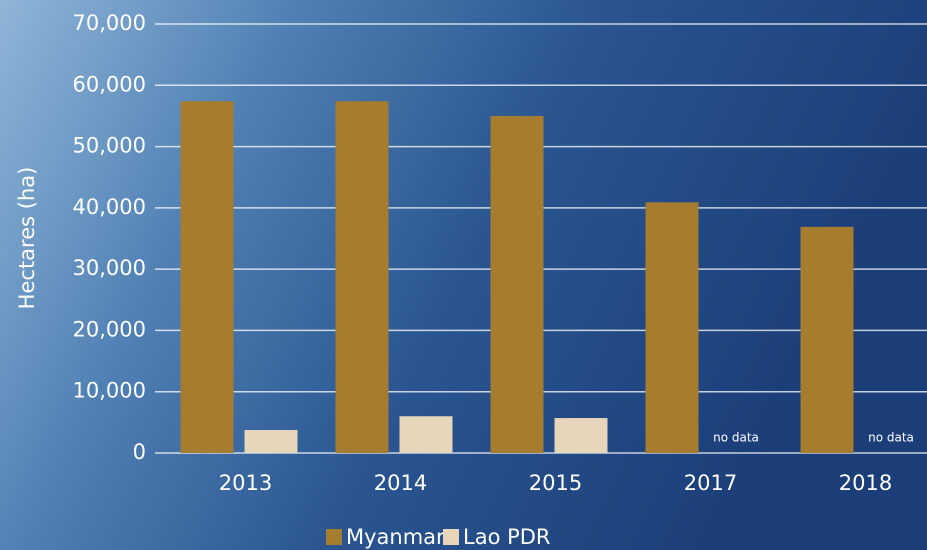  I want to click on y-tick-label: 0, so click(139, 452).